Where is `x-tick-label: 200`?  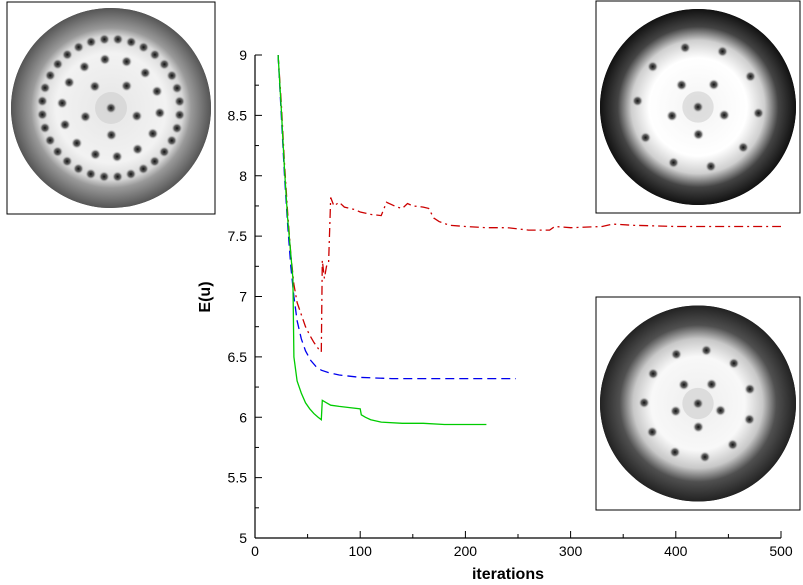
x-tick-label: 200 is located at coordinates (466, 551).